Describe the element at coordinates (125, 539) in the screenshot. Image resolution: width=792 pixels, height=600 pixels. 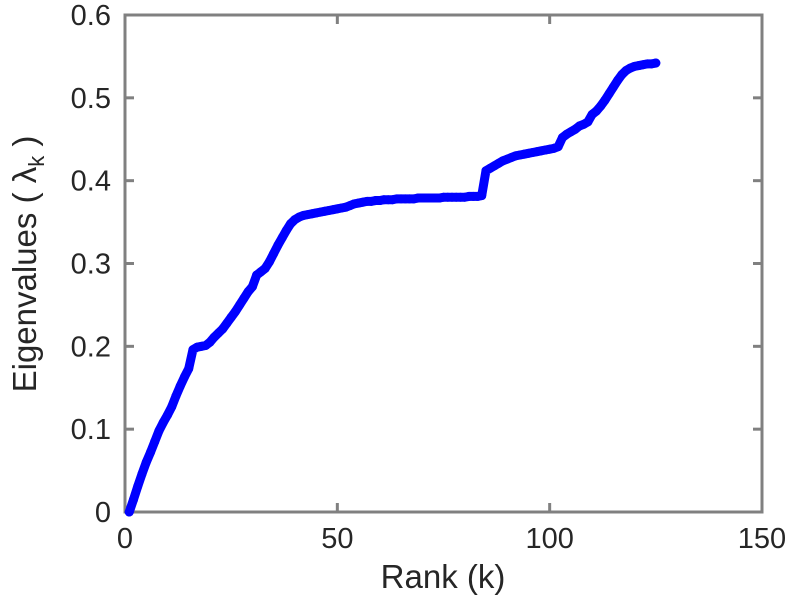
I see `x-tick-label: 0` at that location.